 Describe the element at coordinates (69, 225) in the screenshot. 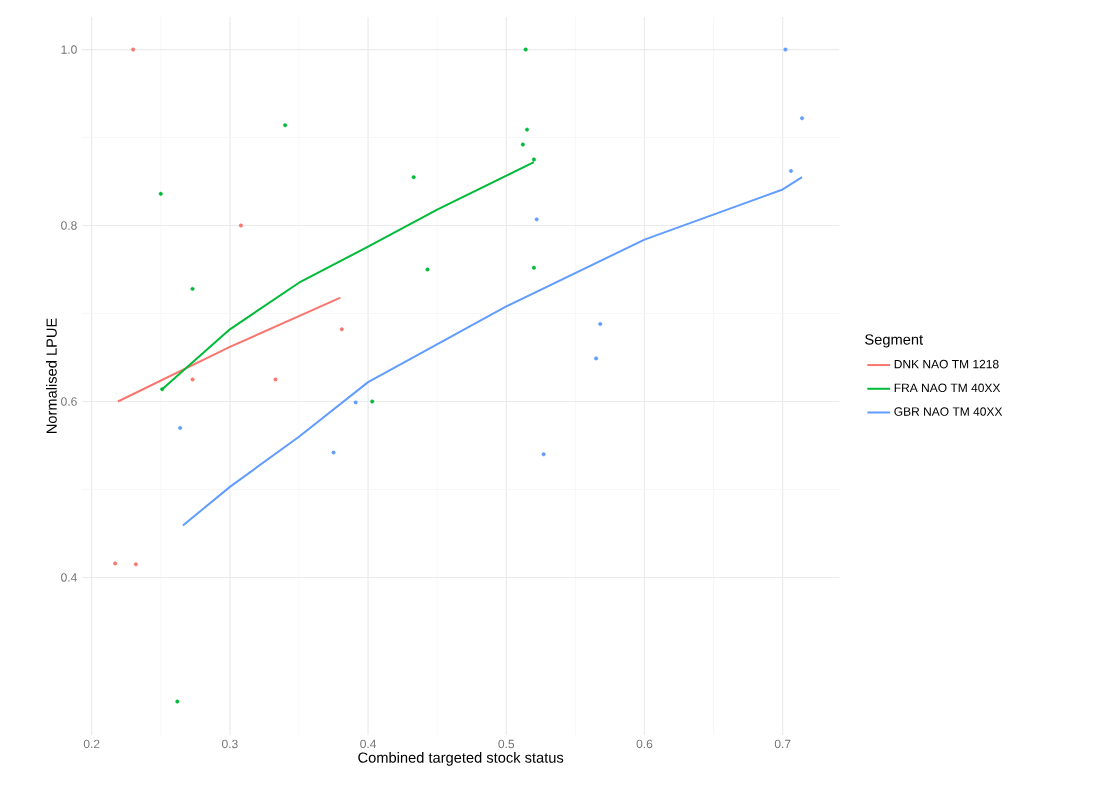

I see `y-tick-label: 0.8` at that location.